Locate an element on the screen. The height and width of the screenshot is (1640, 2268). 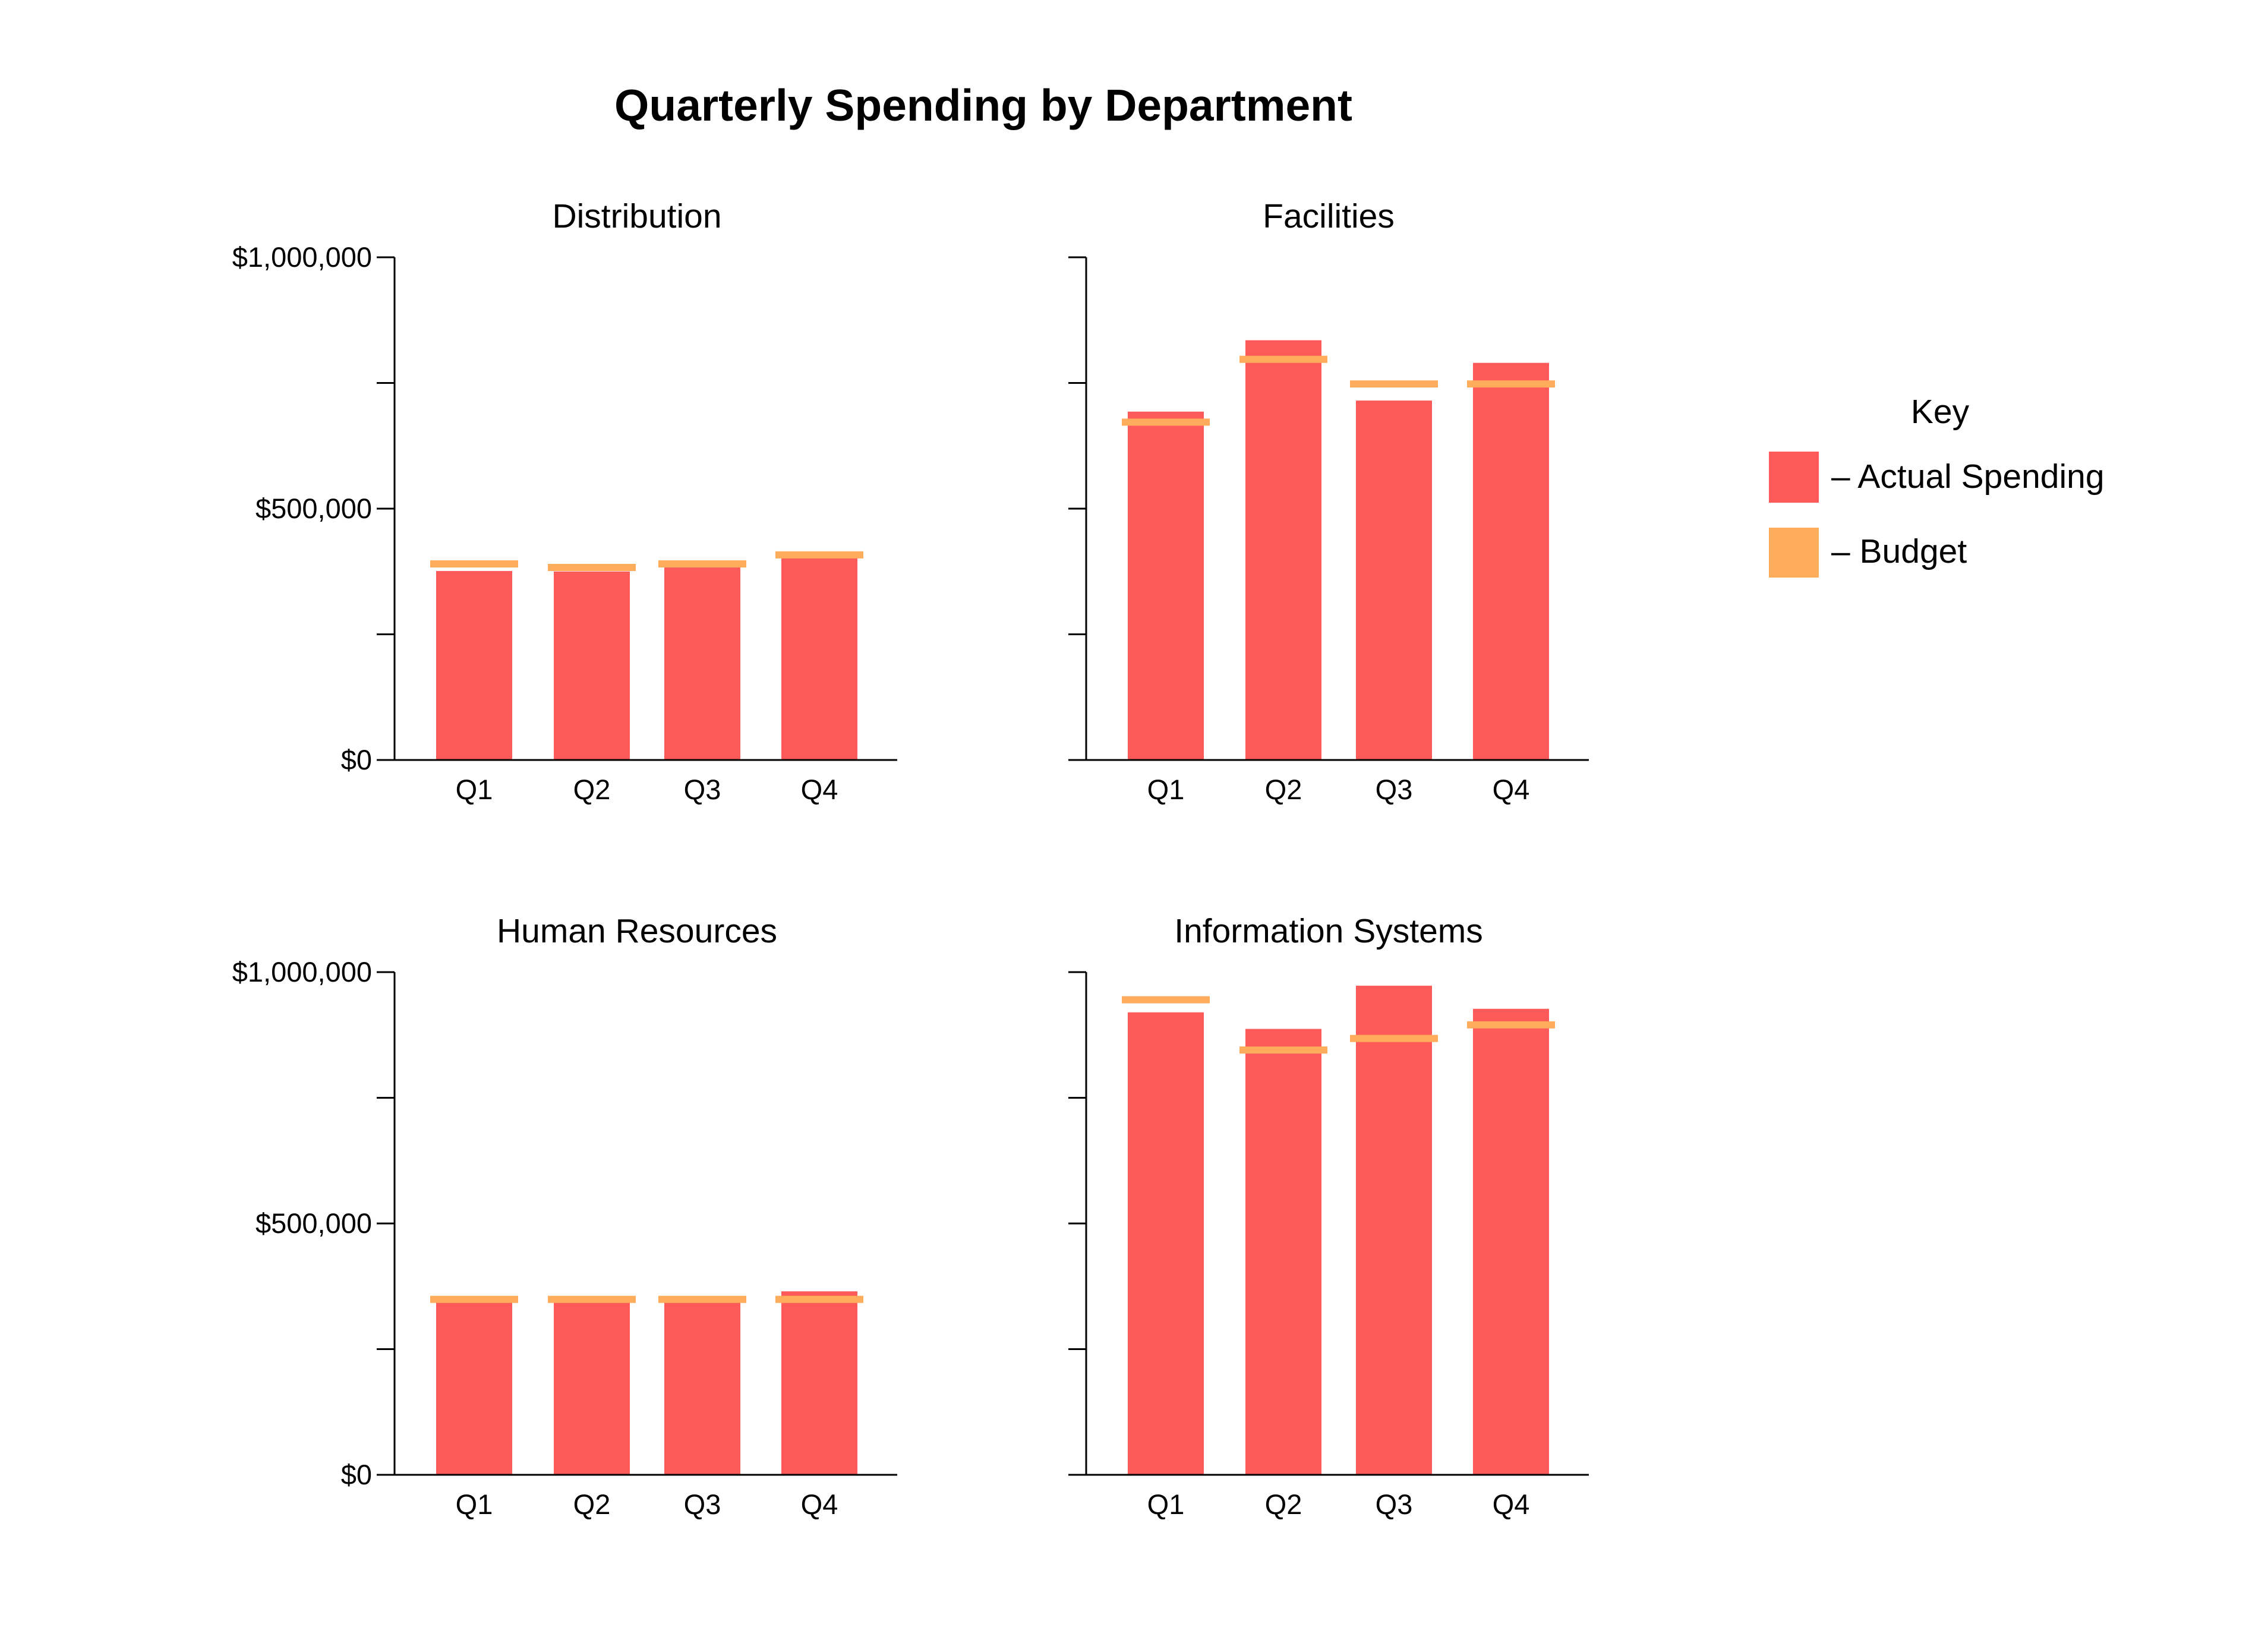
panel-title: Distribution is located at coordinates (636, 216).